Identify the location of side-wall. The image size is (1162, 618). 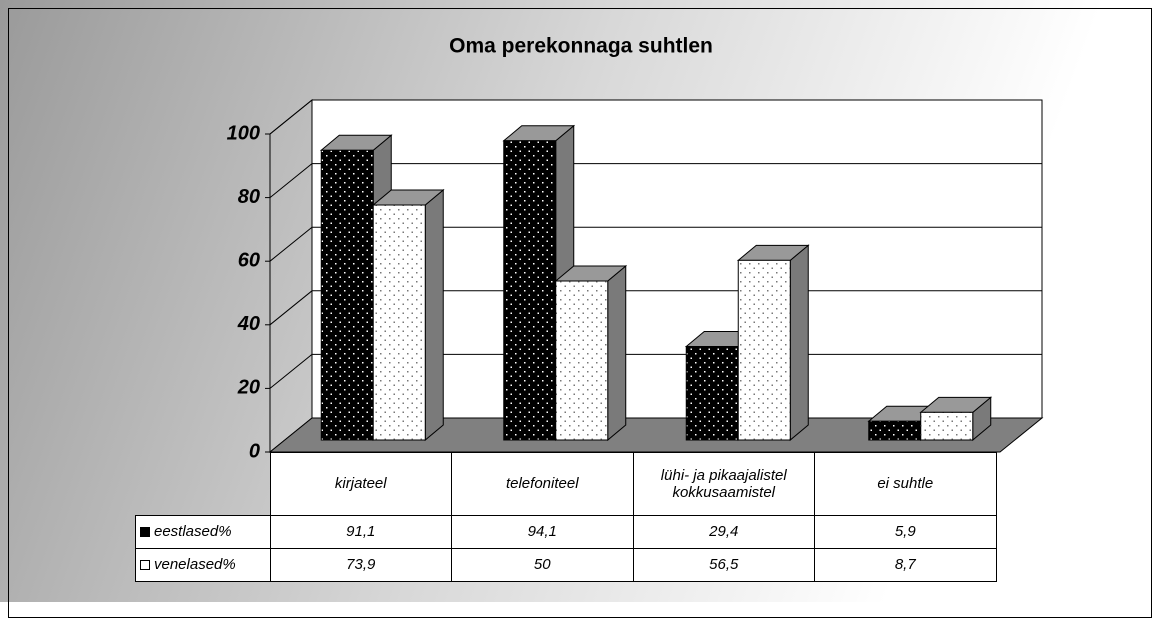
(291, 276).